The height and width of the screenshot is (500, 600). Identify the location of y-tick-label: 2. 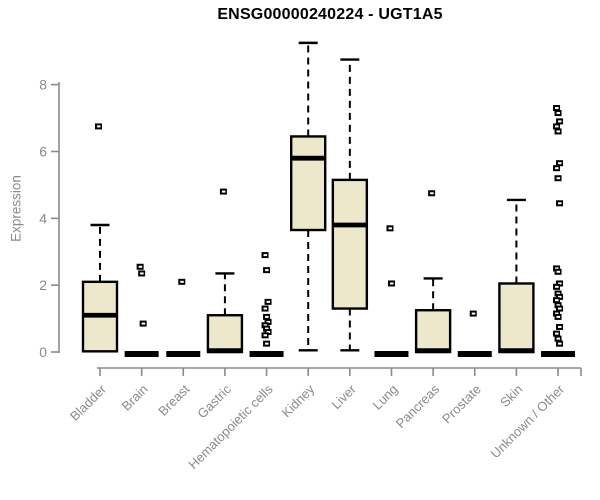
(43, 285).